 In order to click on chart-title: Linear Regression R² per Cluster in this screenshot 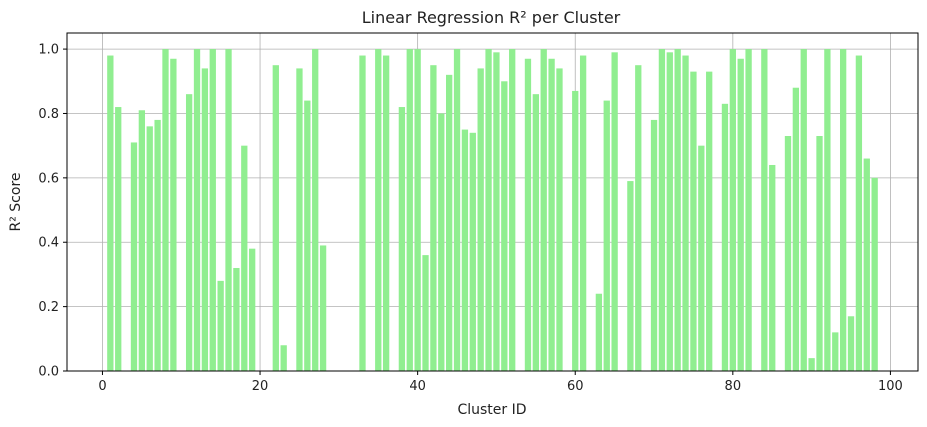, I will do `click(491, 17)`.